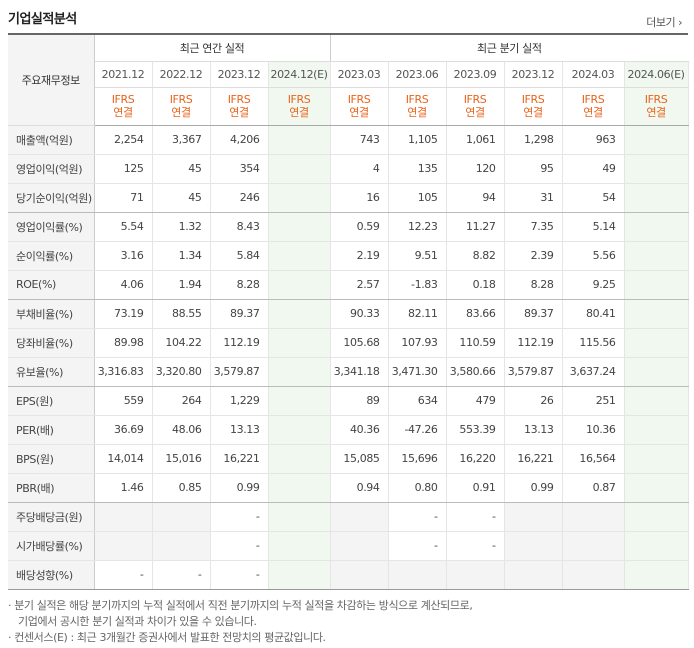 Image resolution: width=694 pixels, height=648 pixels. I want to click on table-cell: 559, so click(123, 401).